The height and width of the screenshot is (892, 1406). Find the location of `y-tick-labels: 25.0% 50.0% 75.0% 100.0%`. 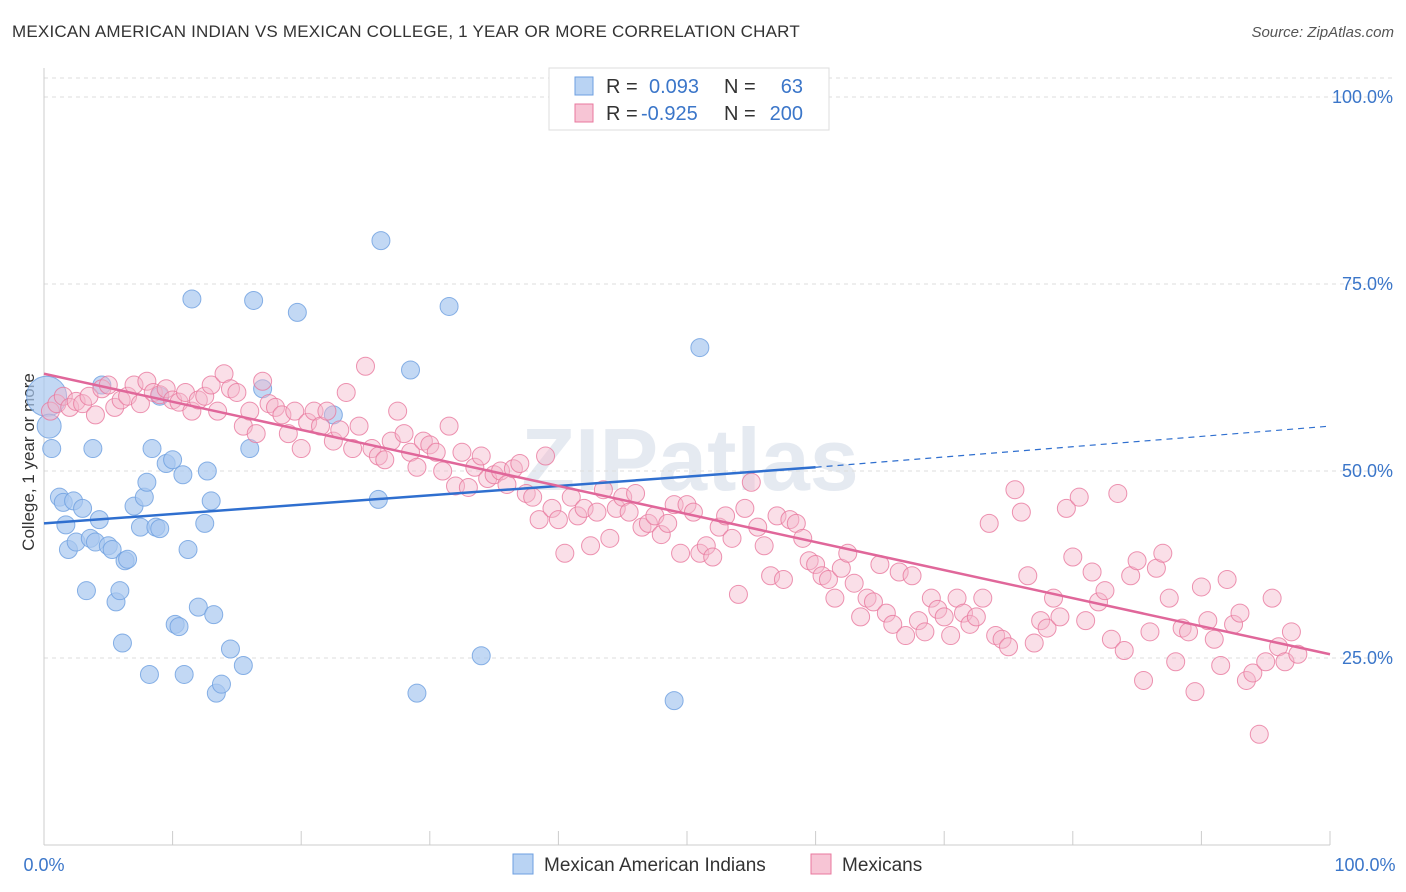

y-tick-labels: 25.0% 50.0% 75.0% 100.0% is located at coordinates (1362, 377).